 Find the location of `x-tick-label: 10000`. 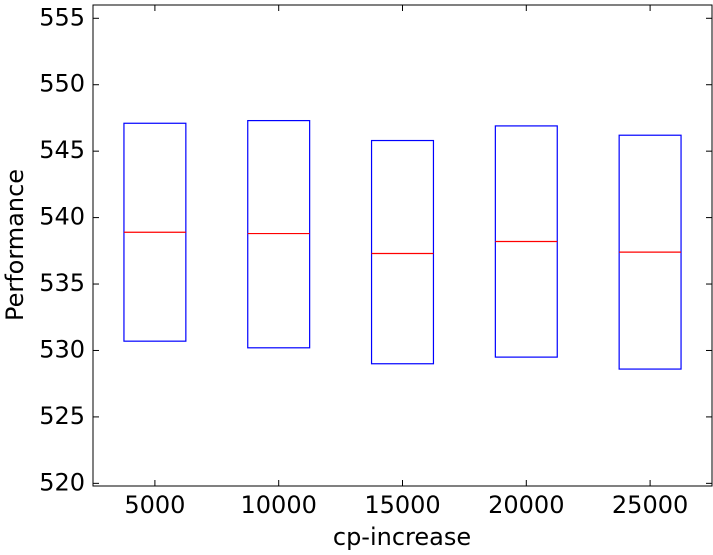

x-tick-label: 10000 is located at coordinates (279, 505).